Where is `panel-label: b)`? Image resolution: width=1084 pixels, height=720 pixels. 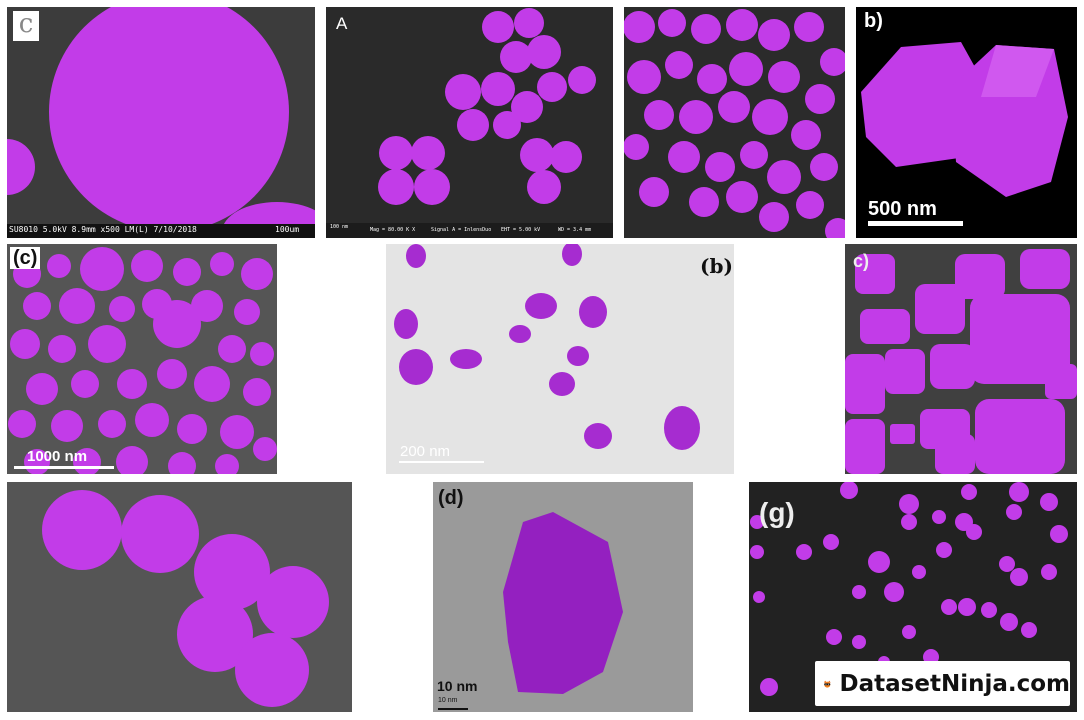 panel-label: b) is located at coordinates (873, 21).